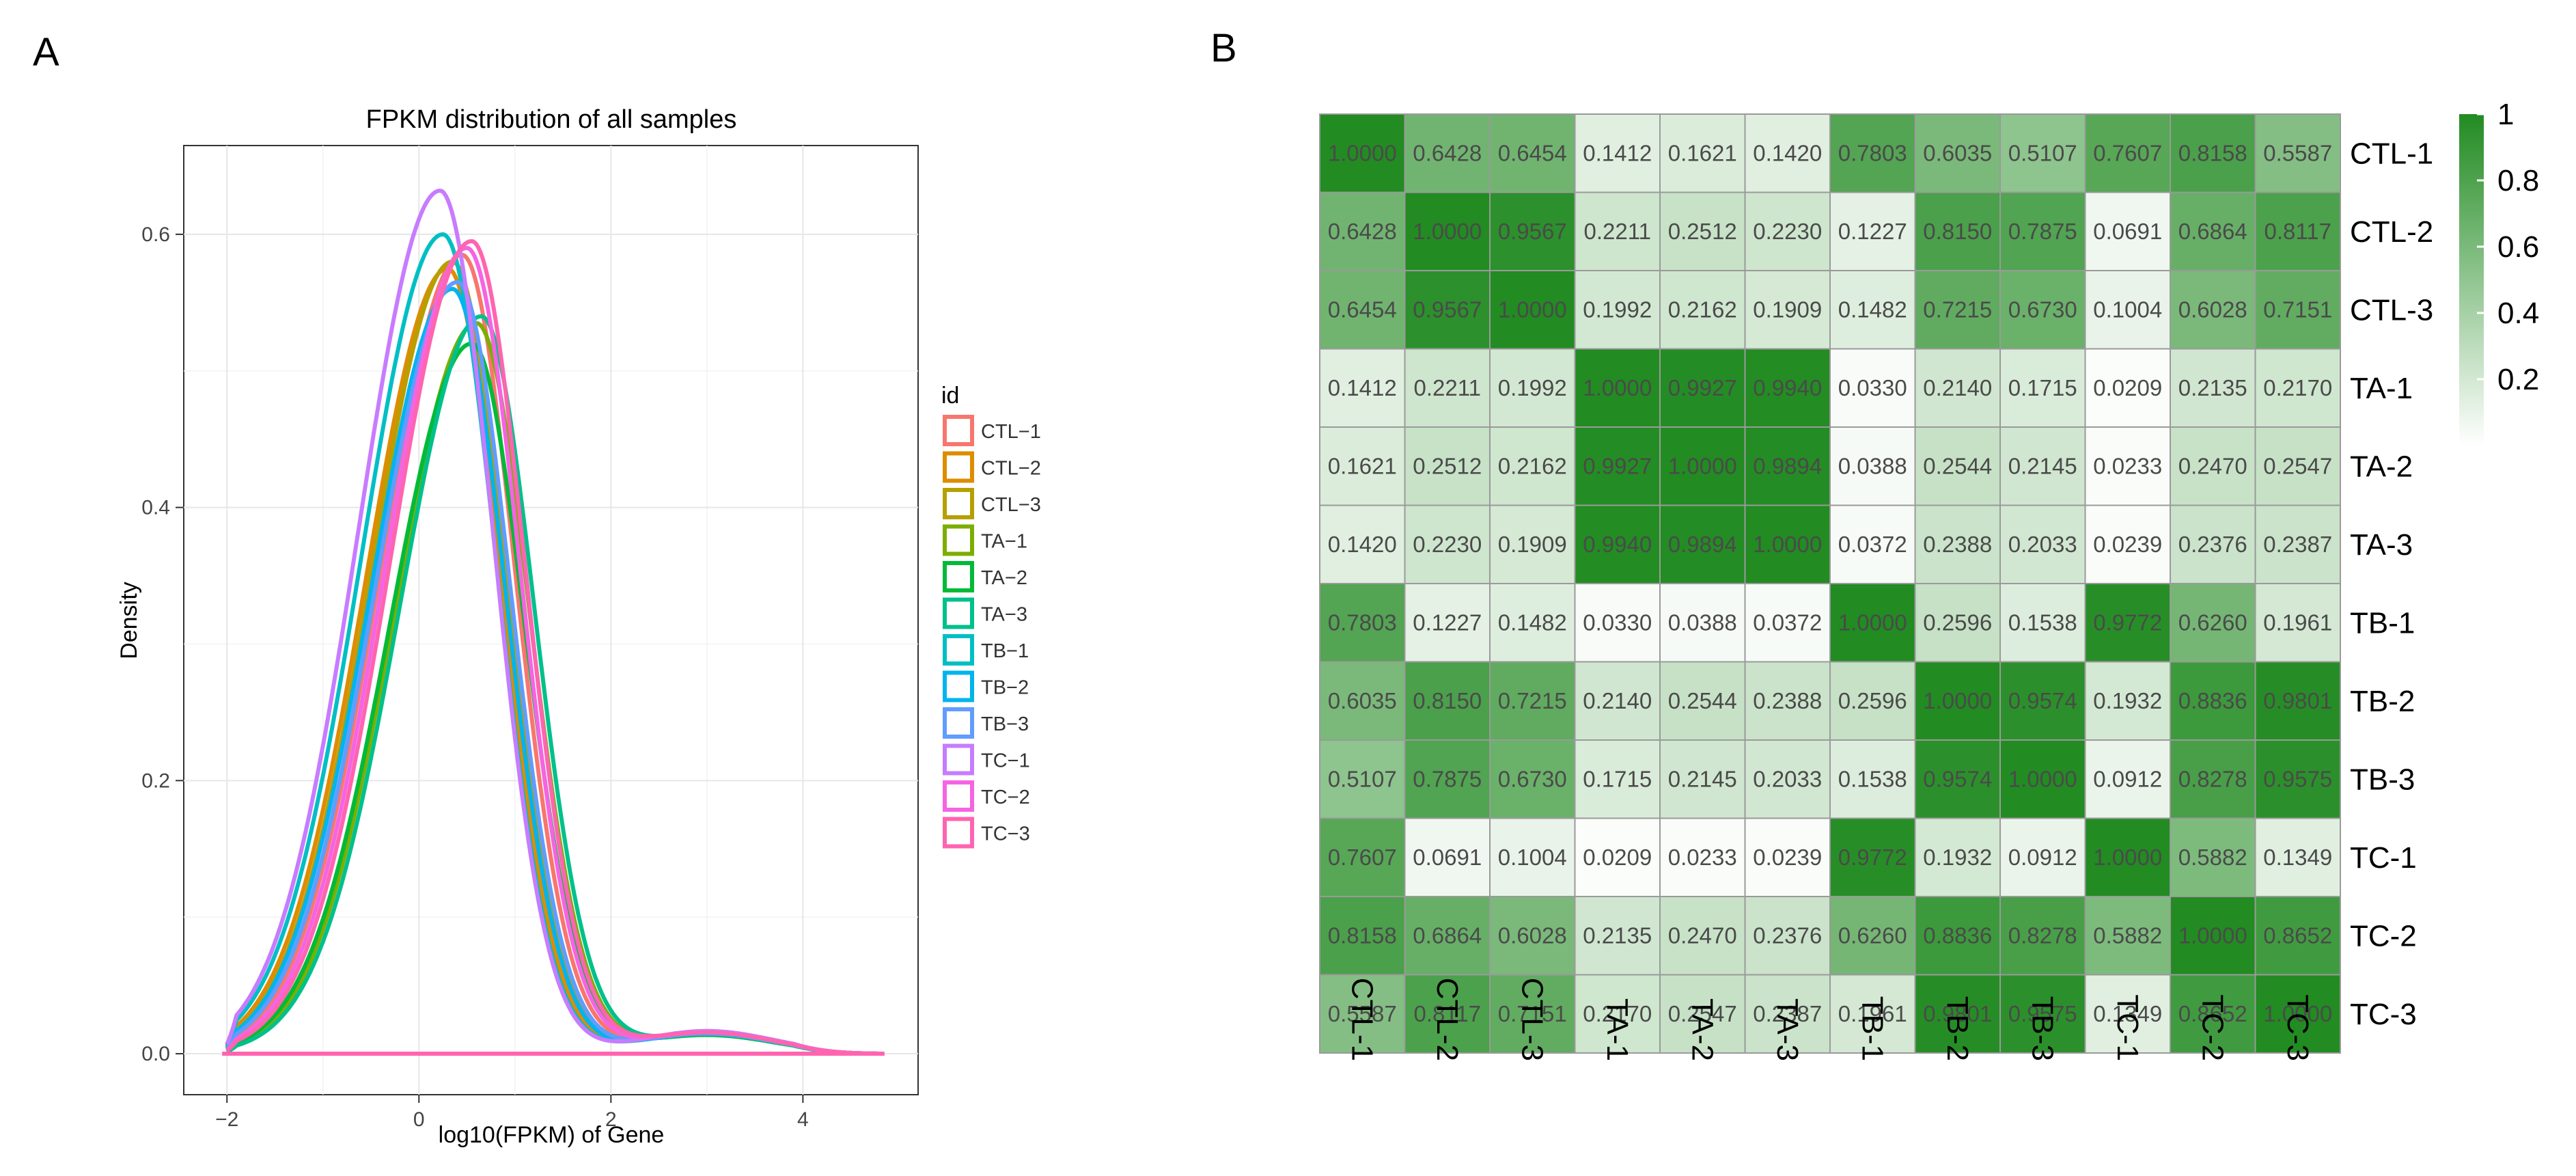 The width and height of the screenshot is (2576, 1176). I want to click on heatmap-cell-value: 0.7607, so click(1362, 858).